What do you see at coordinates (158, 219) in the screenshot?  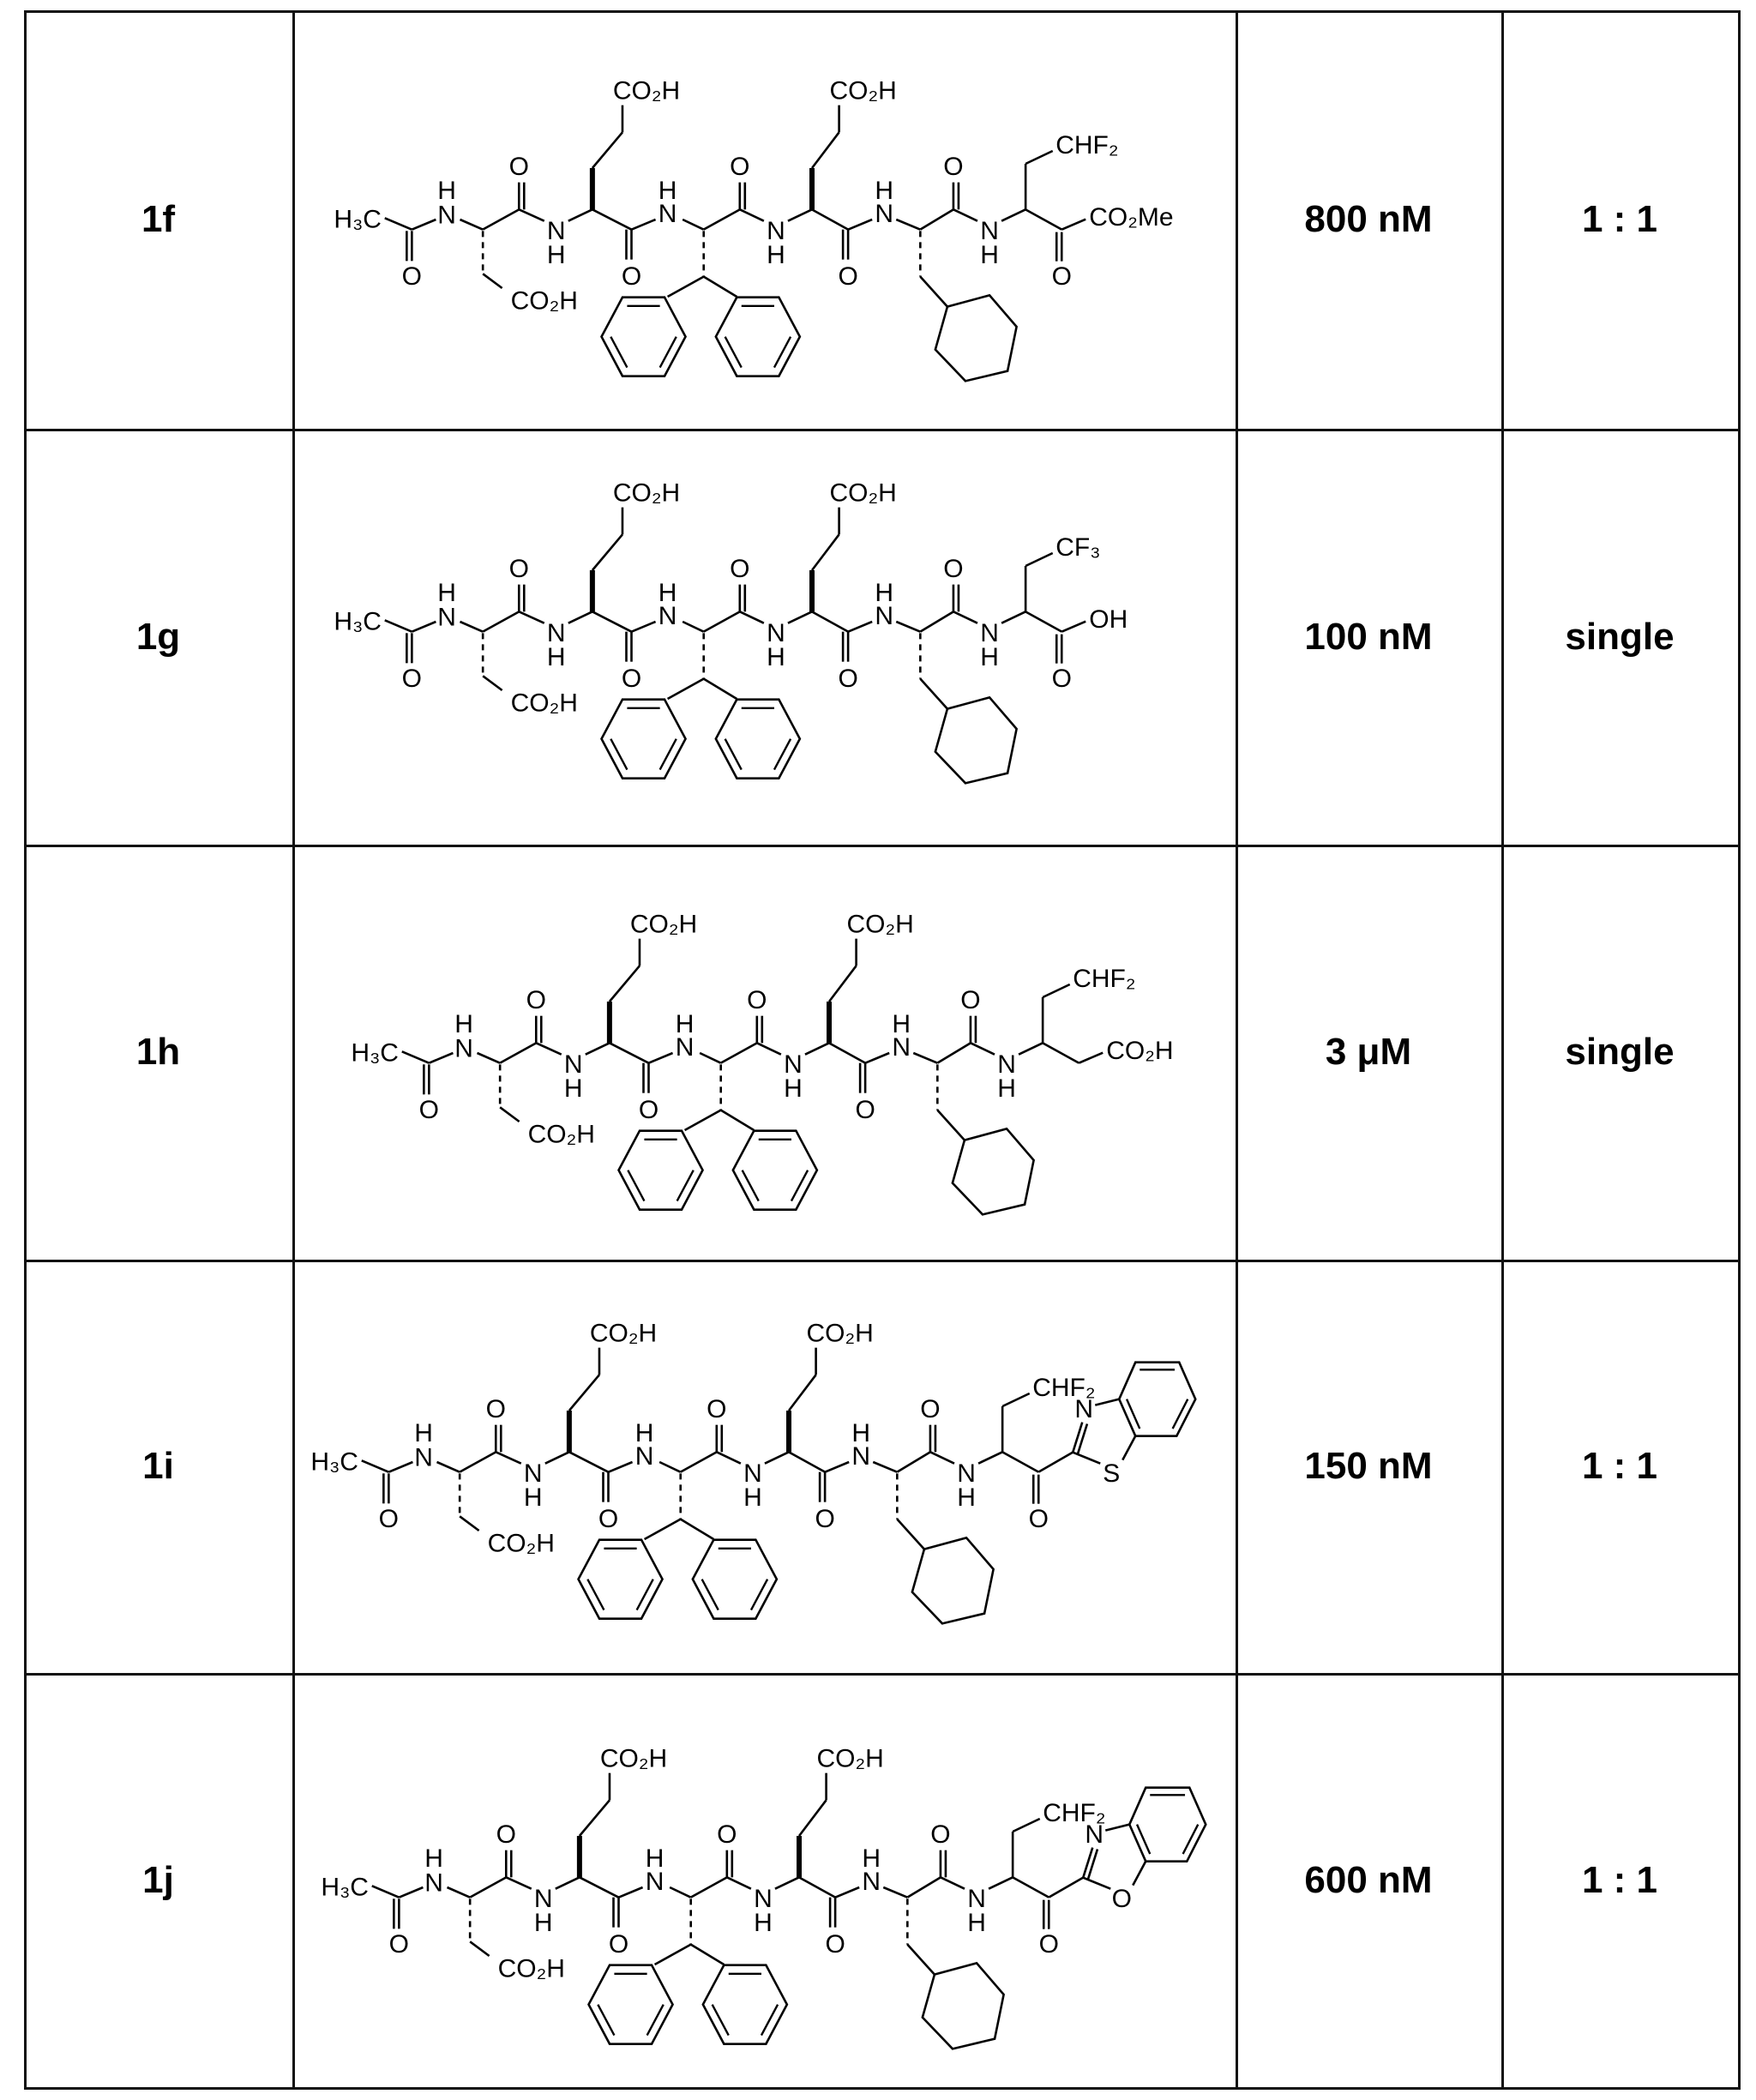 I see `compound-id: 1f` at bounding box center [158, 219].